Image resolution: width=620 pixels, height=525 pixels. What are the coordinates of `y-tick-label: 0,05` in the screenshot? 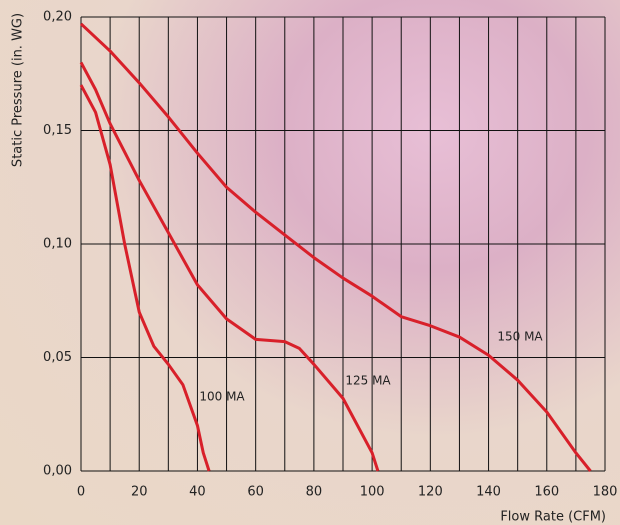 It's located at (57, 357).